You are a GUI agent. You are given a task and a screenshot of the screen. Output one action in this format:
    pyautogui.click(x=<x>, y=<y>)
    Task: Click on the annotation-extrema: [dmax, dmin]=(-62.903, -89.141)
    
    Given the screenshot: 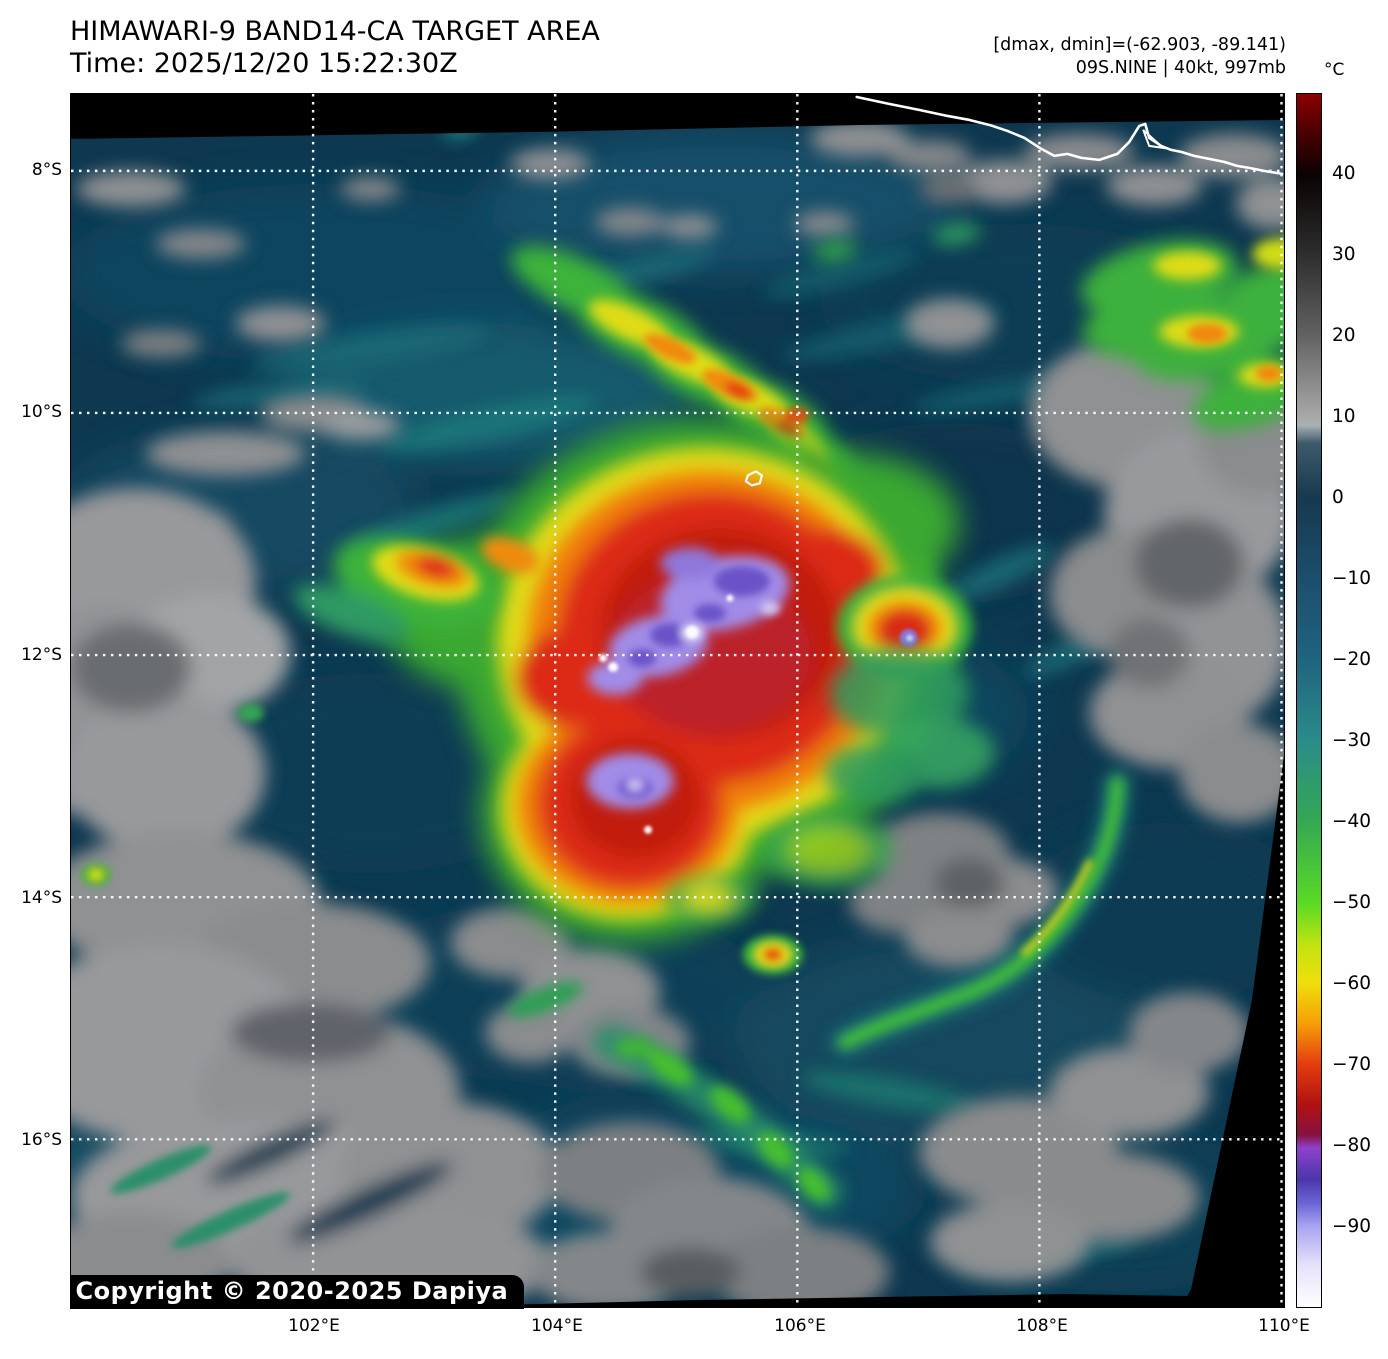 What is the action you would take?
    pyautogui.click(x=1139, y=45)
    